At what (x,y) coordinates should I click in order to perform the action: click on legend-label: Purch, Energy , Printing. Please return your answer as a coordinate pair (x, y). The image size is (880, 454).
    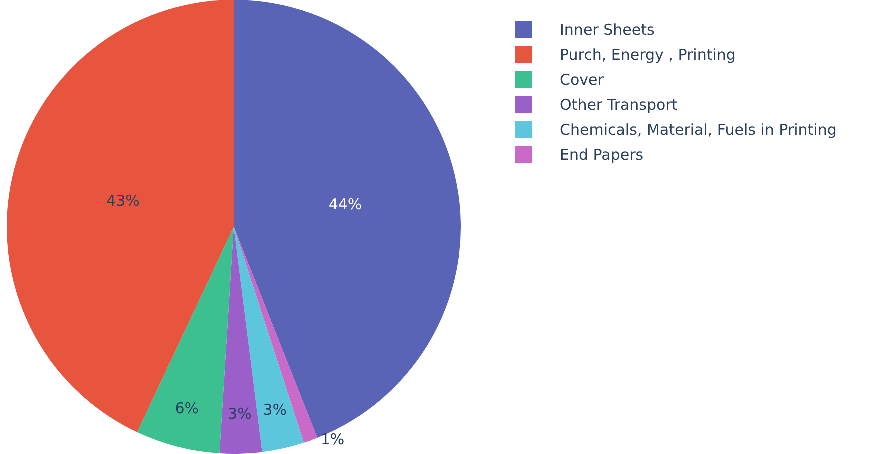
    Looking at the image, I should click on (648, 55).